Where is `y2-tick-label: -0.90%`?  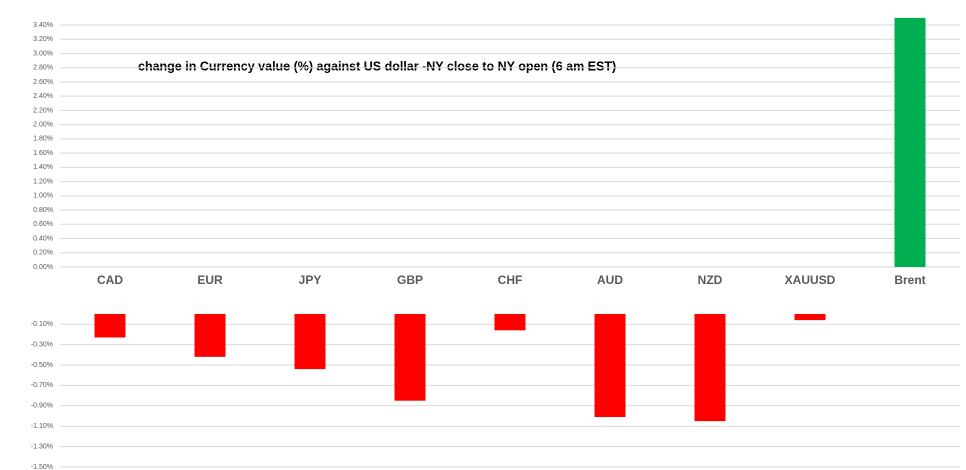
y2-tick-label: -0.90% is located at coordinates (42, 406).